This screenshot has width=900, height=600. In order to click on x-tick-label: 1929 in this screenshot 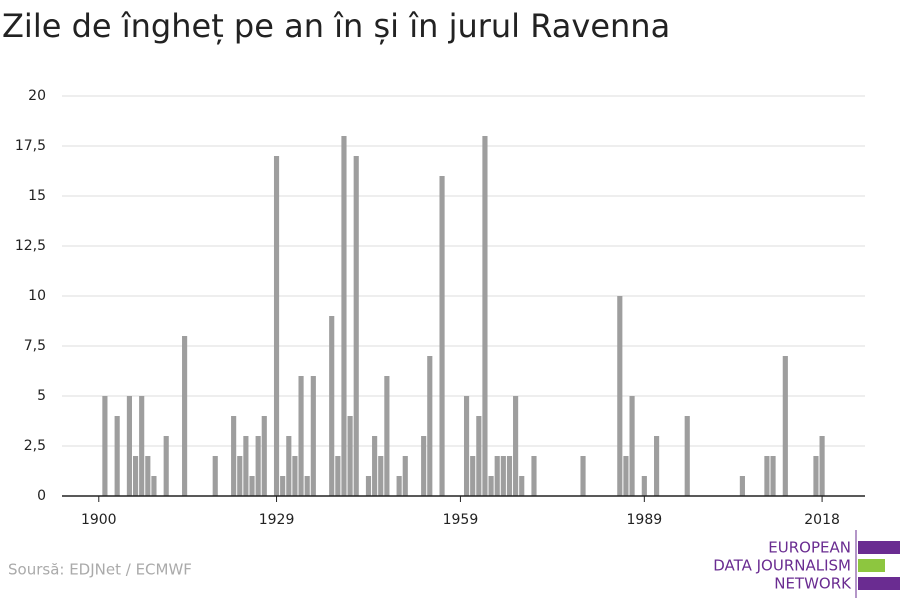, I will do `click(277, 520)`.